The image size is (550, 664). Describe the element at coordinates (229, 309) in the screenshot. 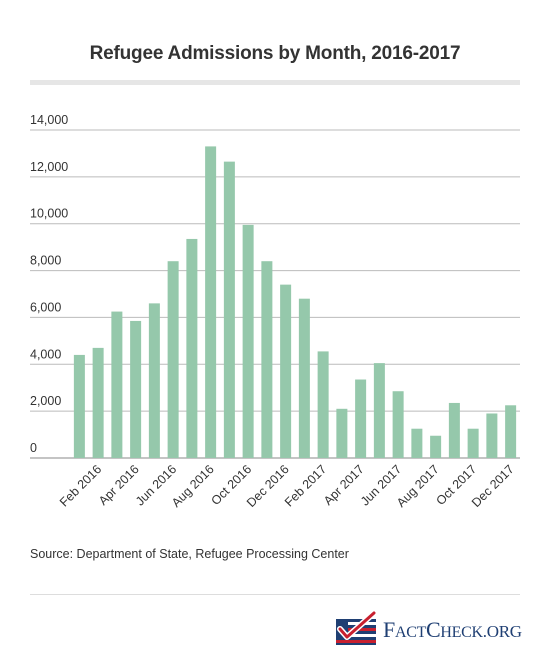

I see `bar-sep-2016` at that location.